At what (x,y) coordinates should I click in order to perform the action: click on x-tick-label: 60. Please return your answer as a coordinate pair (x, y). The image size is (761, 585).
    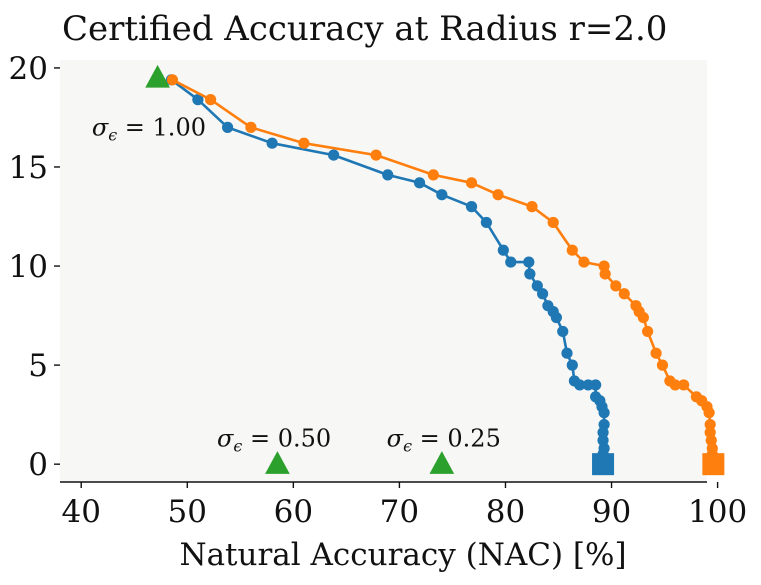
    Looking at the image, I should click on (293, 512).